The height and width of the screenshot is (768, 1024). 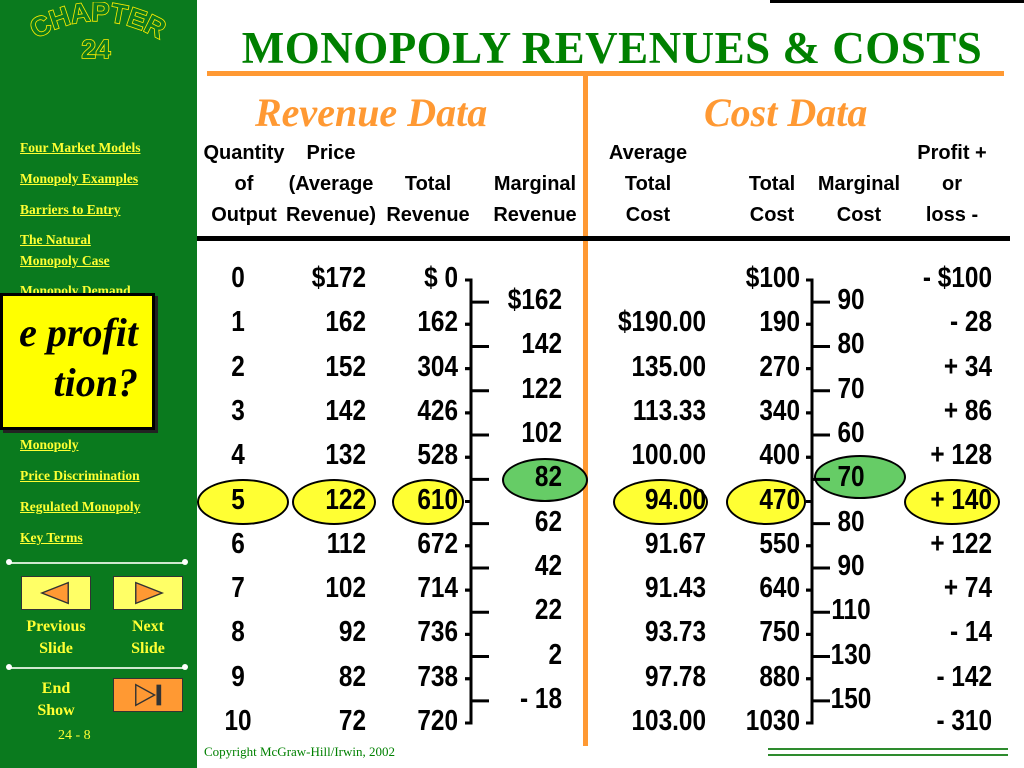 I want to click on cell-quantity: 9, so click(x=238, y=676).